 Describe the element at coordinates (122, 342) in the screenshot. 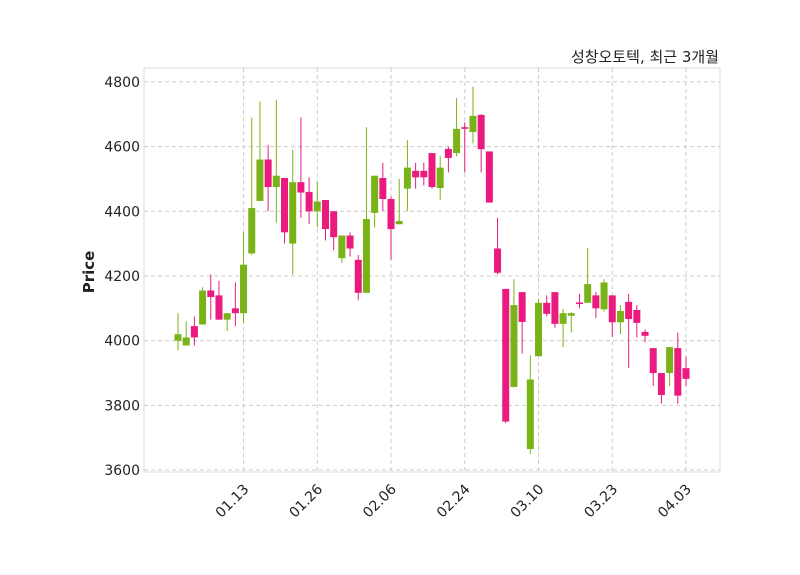

I see `y-tick-label: 4000` at that location.